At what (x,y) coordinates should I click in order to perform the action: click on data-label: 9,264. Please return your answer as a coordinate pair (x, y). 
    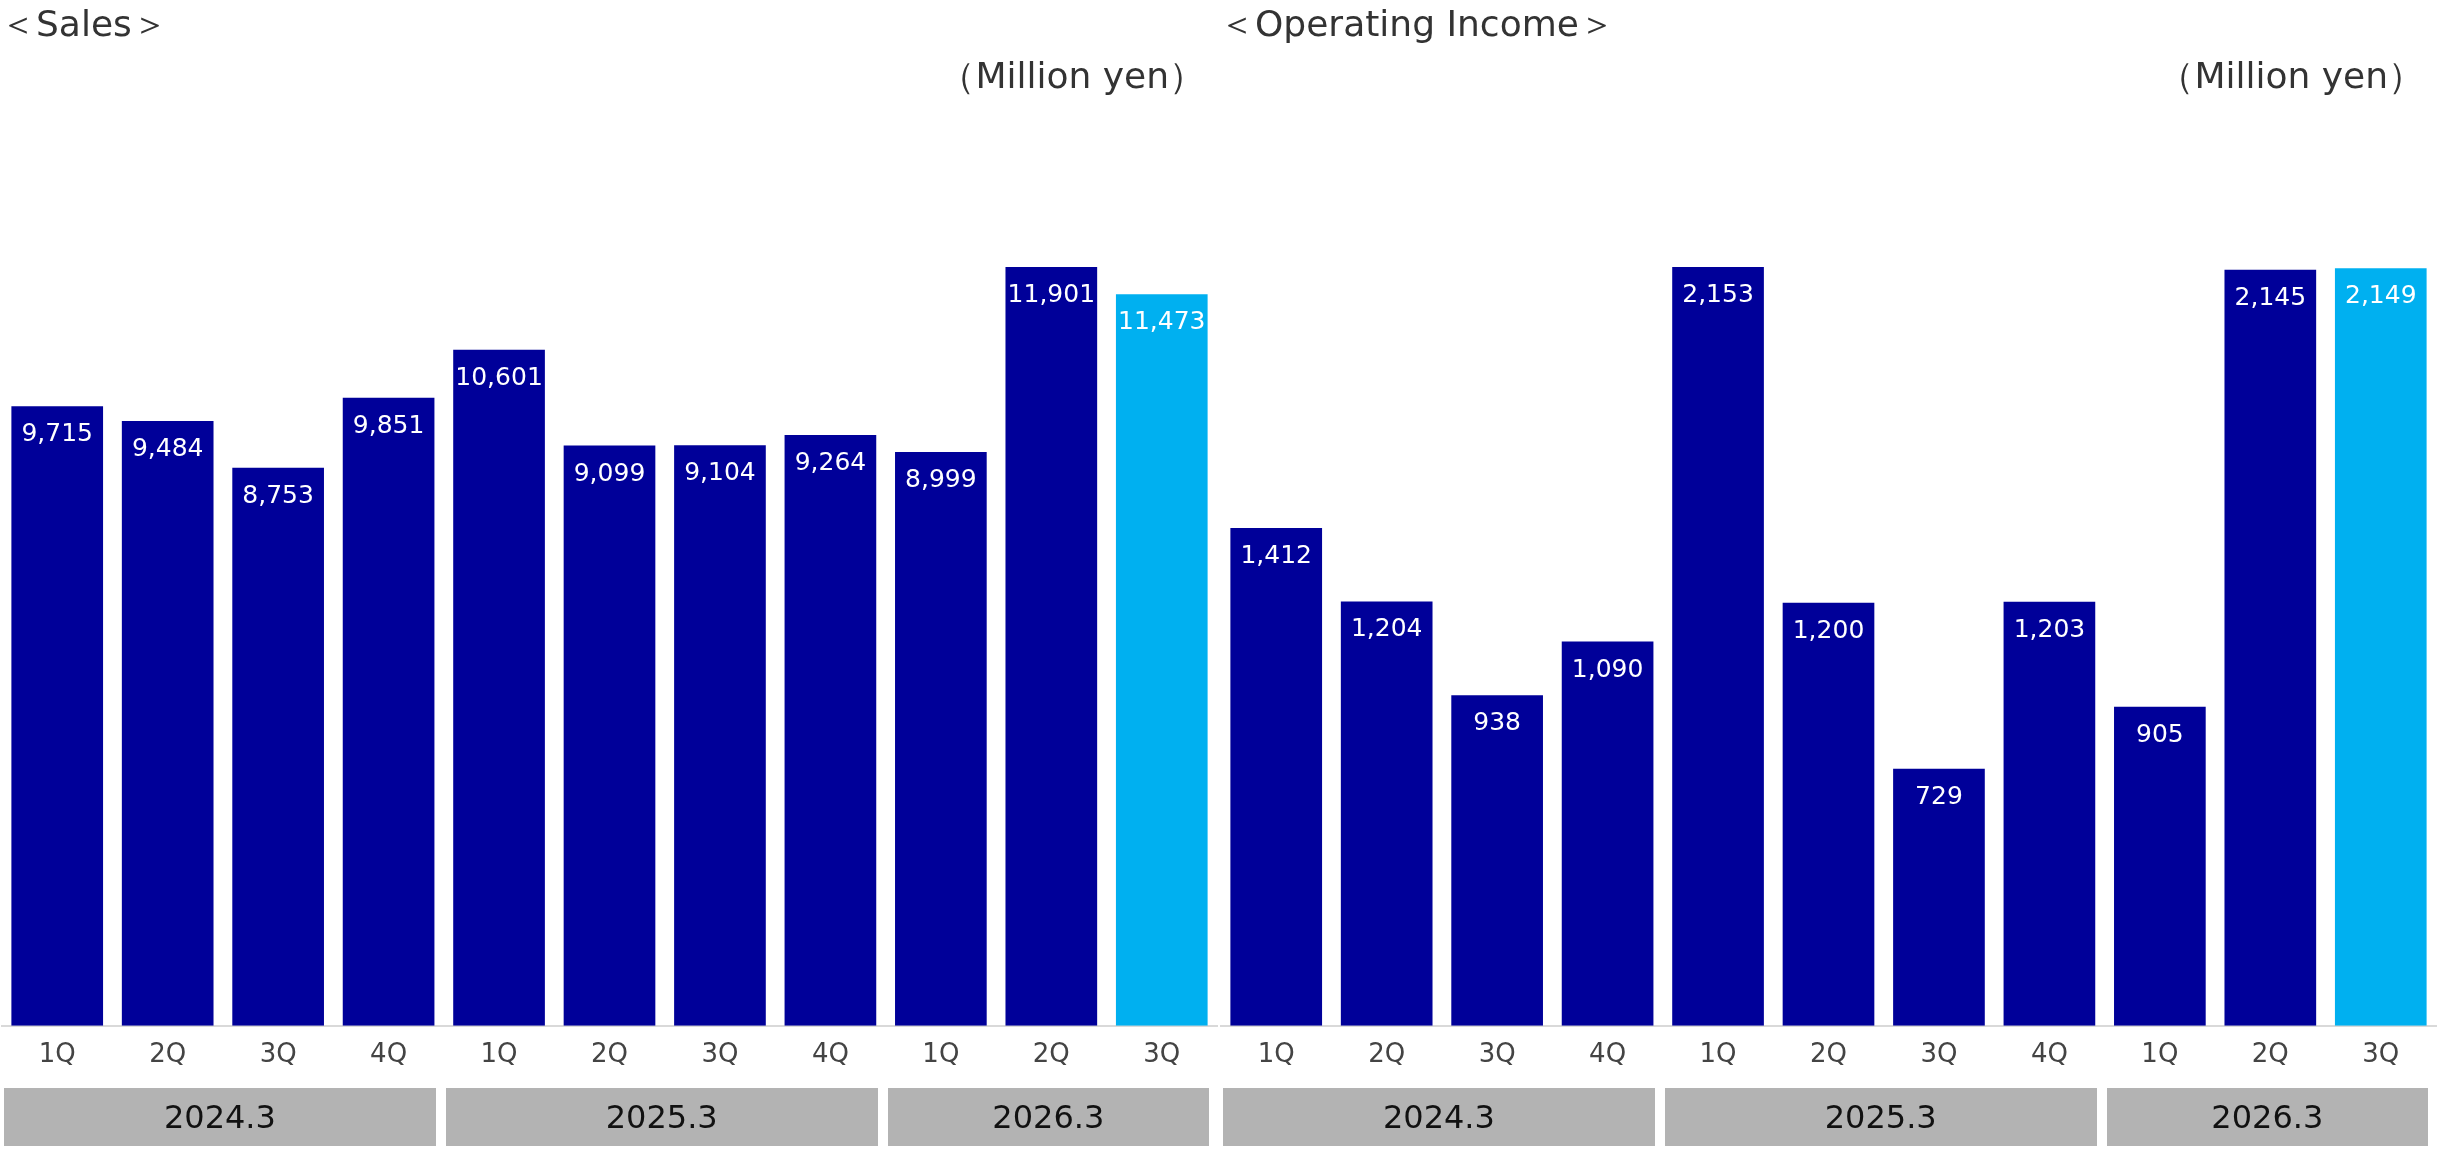
    Looking at the image, I should click on (830, 462).